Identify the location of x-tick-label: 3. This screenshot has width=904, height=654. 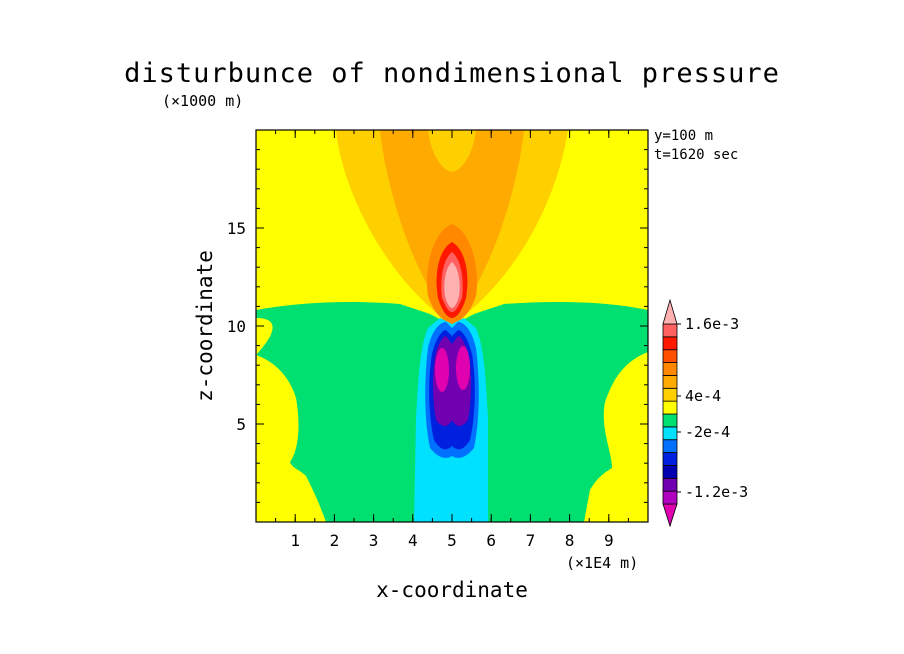
(374, 540).